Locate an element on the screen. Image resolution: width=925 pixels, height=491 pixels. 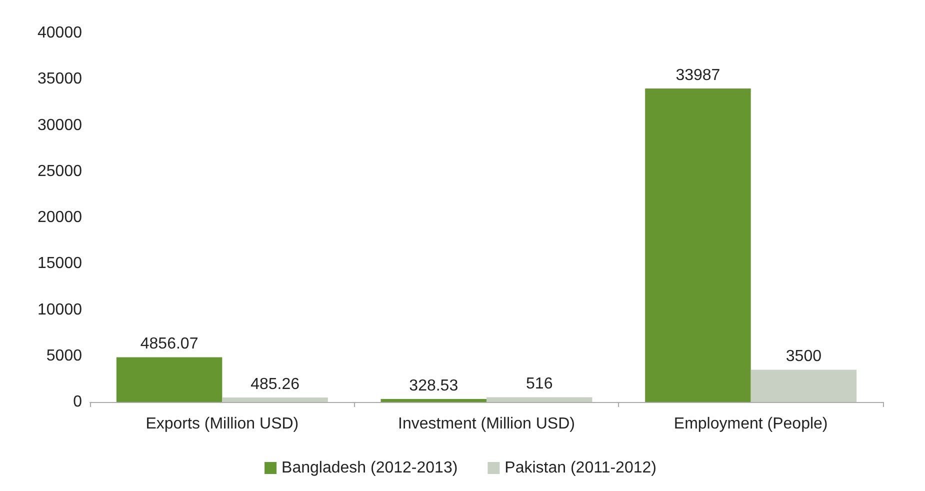
y-tick-label: 35000 is located at coordinates (60, 79).